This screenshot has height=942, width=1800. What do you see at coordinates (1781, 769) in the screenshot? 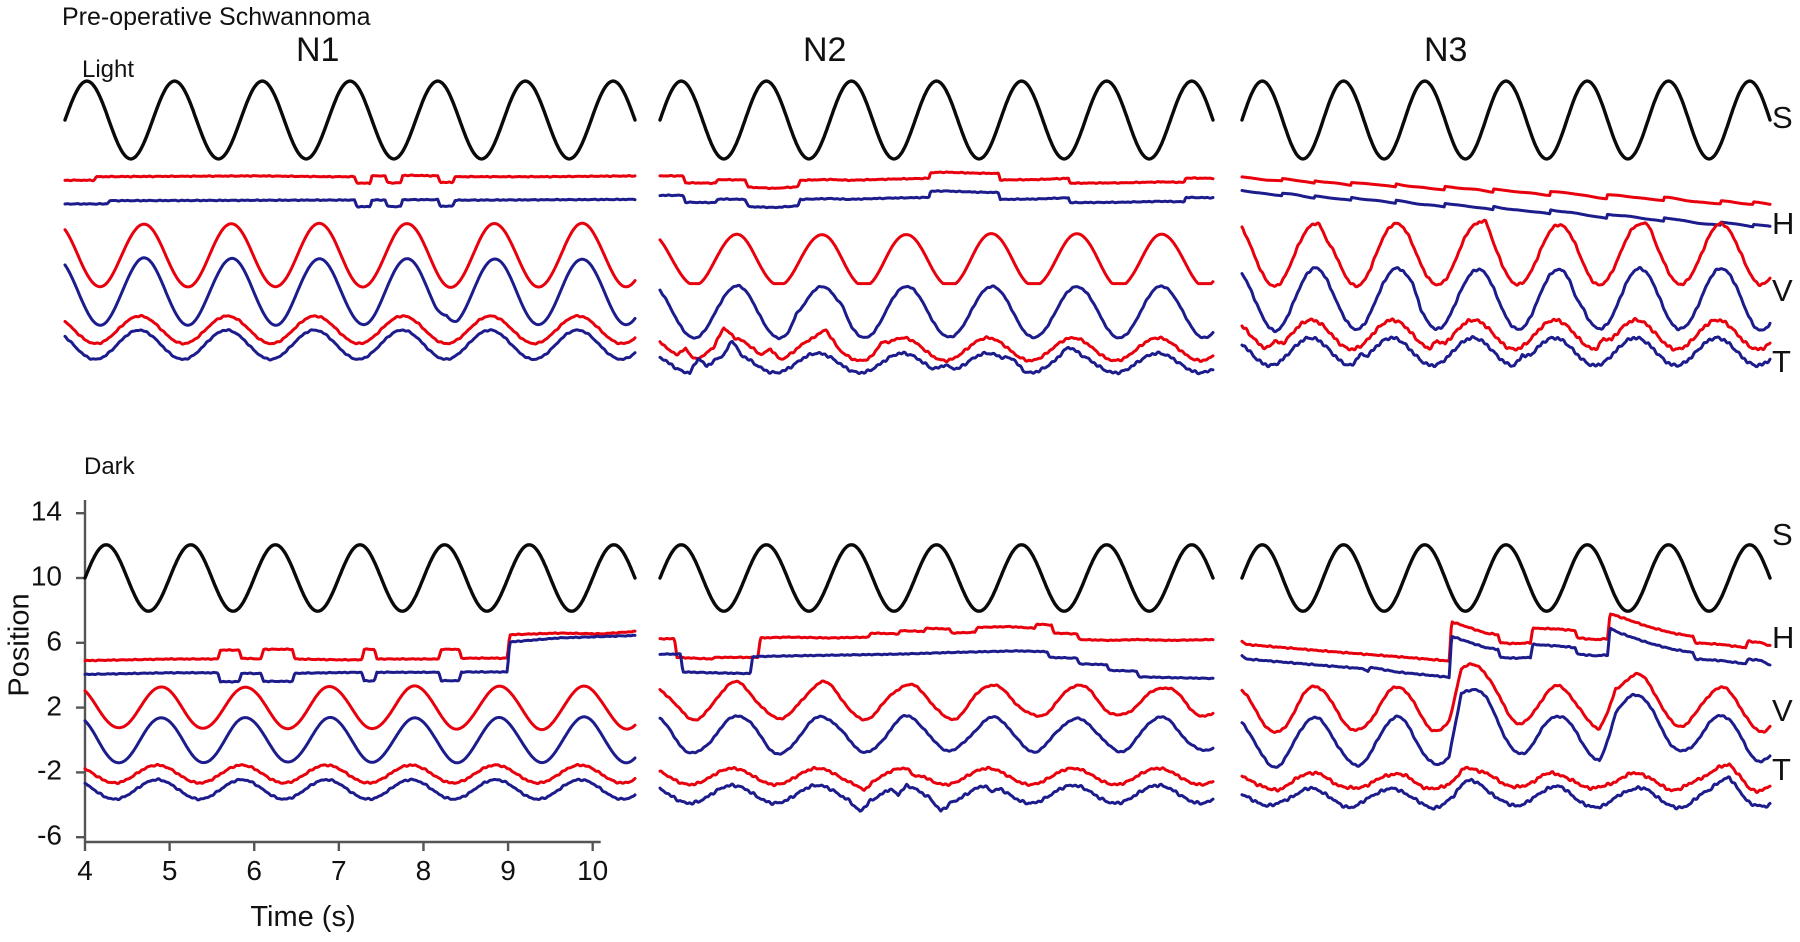
I see `trace-label-dark-torsional: T` at bounding box center [1781, 769].